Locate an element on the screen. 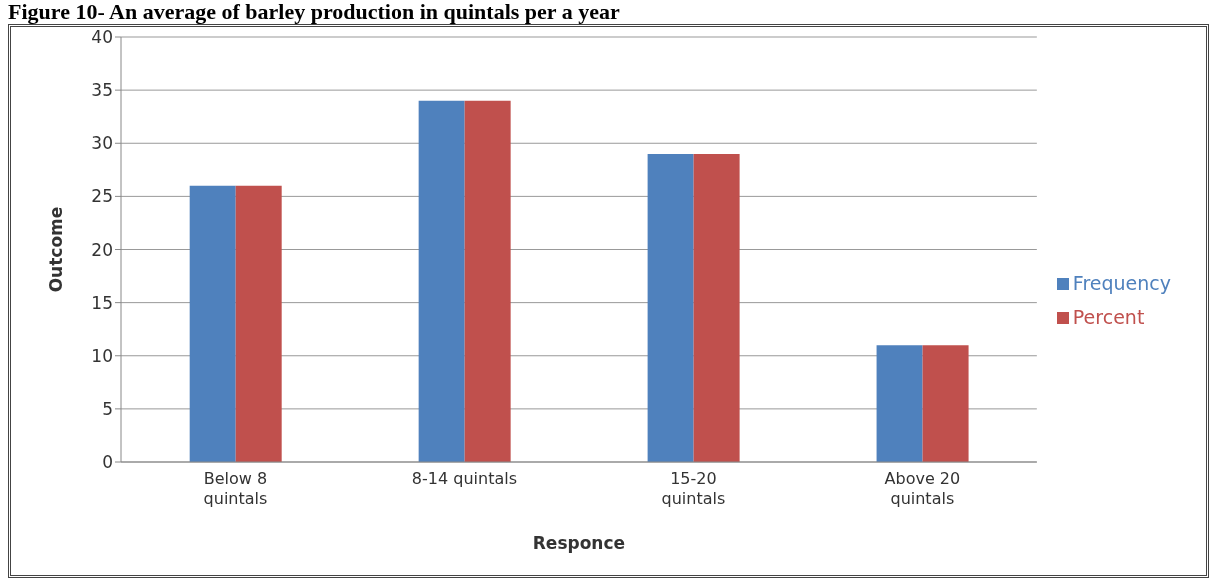 This screenshot has height=587, width=1217. y-tick-label: 15 is located at coordinates (102, 302).